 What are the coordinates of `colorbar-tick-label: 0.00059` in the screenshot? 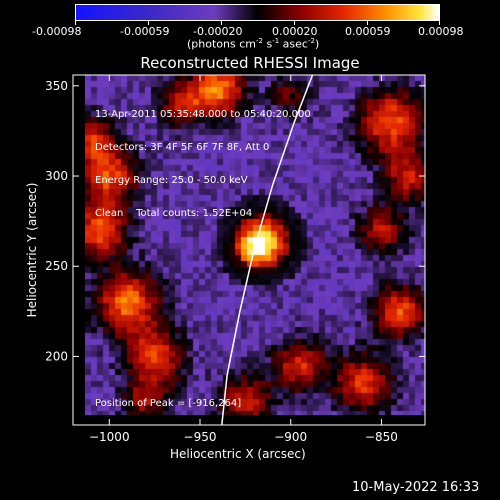 It's located at (368, 31).